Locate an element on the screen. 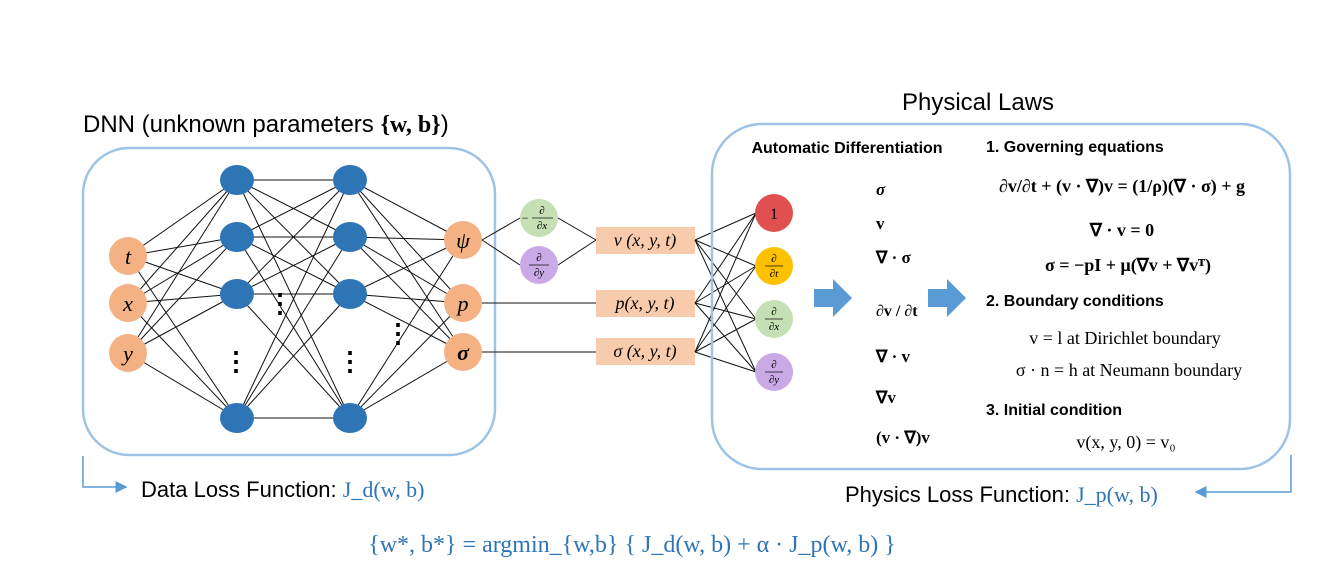 Image resolution: width=1339 pixels, height=585 pixels. input-layer: t x y is located at coordinates (128, 304).